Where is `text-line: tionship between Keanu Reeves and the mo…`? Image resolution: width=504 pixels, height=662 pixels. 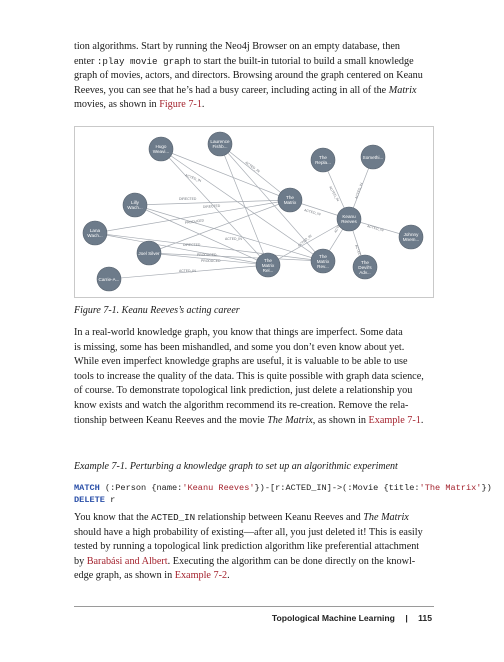 text-line: tionship between Keanu Reeves and the mo… is located at coordinates (249, 420).